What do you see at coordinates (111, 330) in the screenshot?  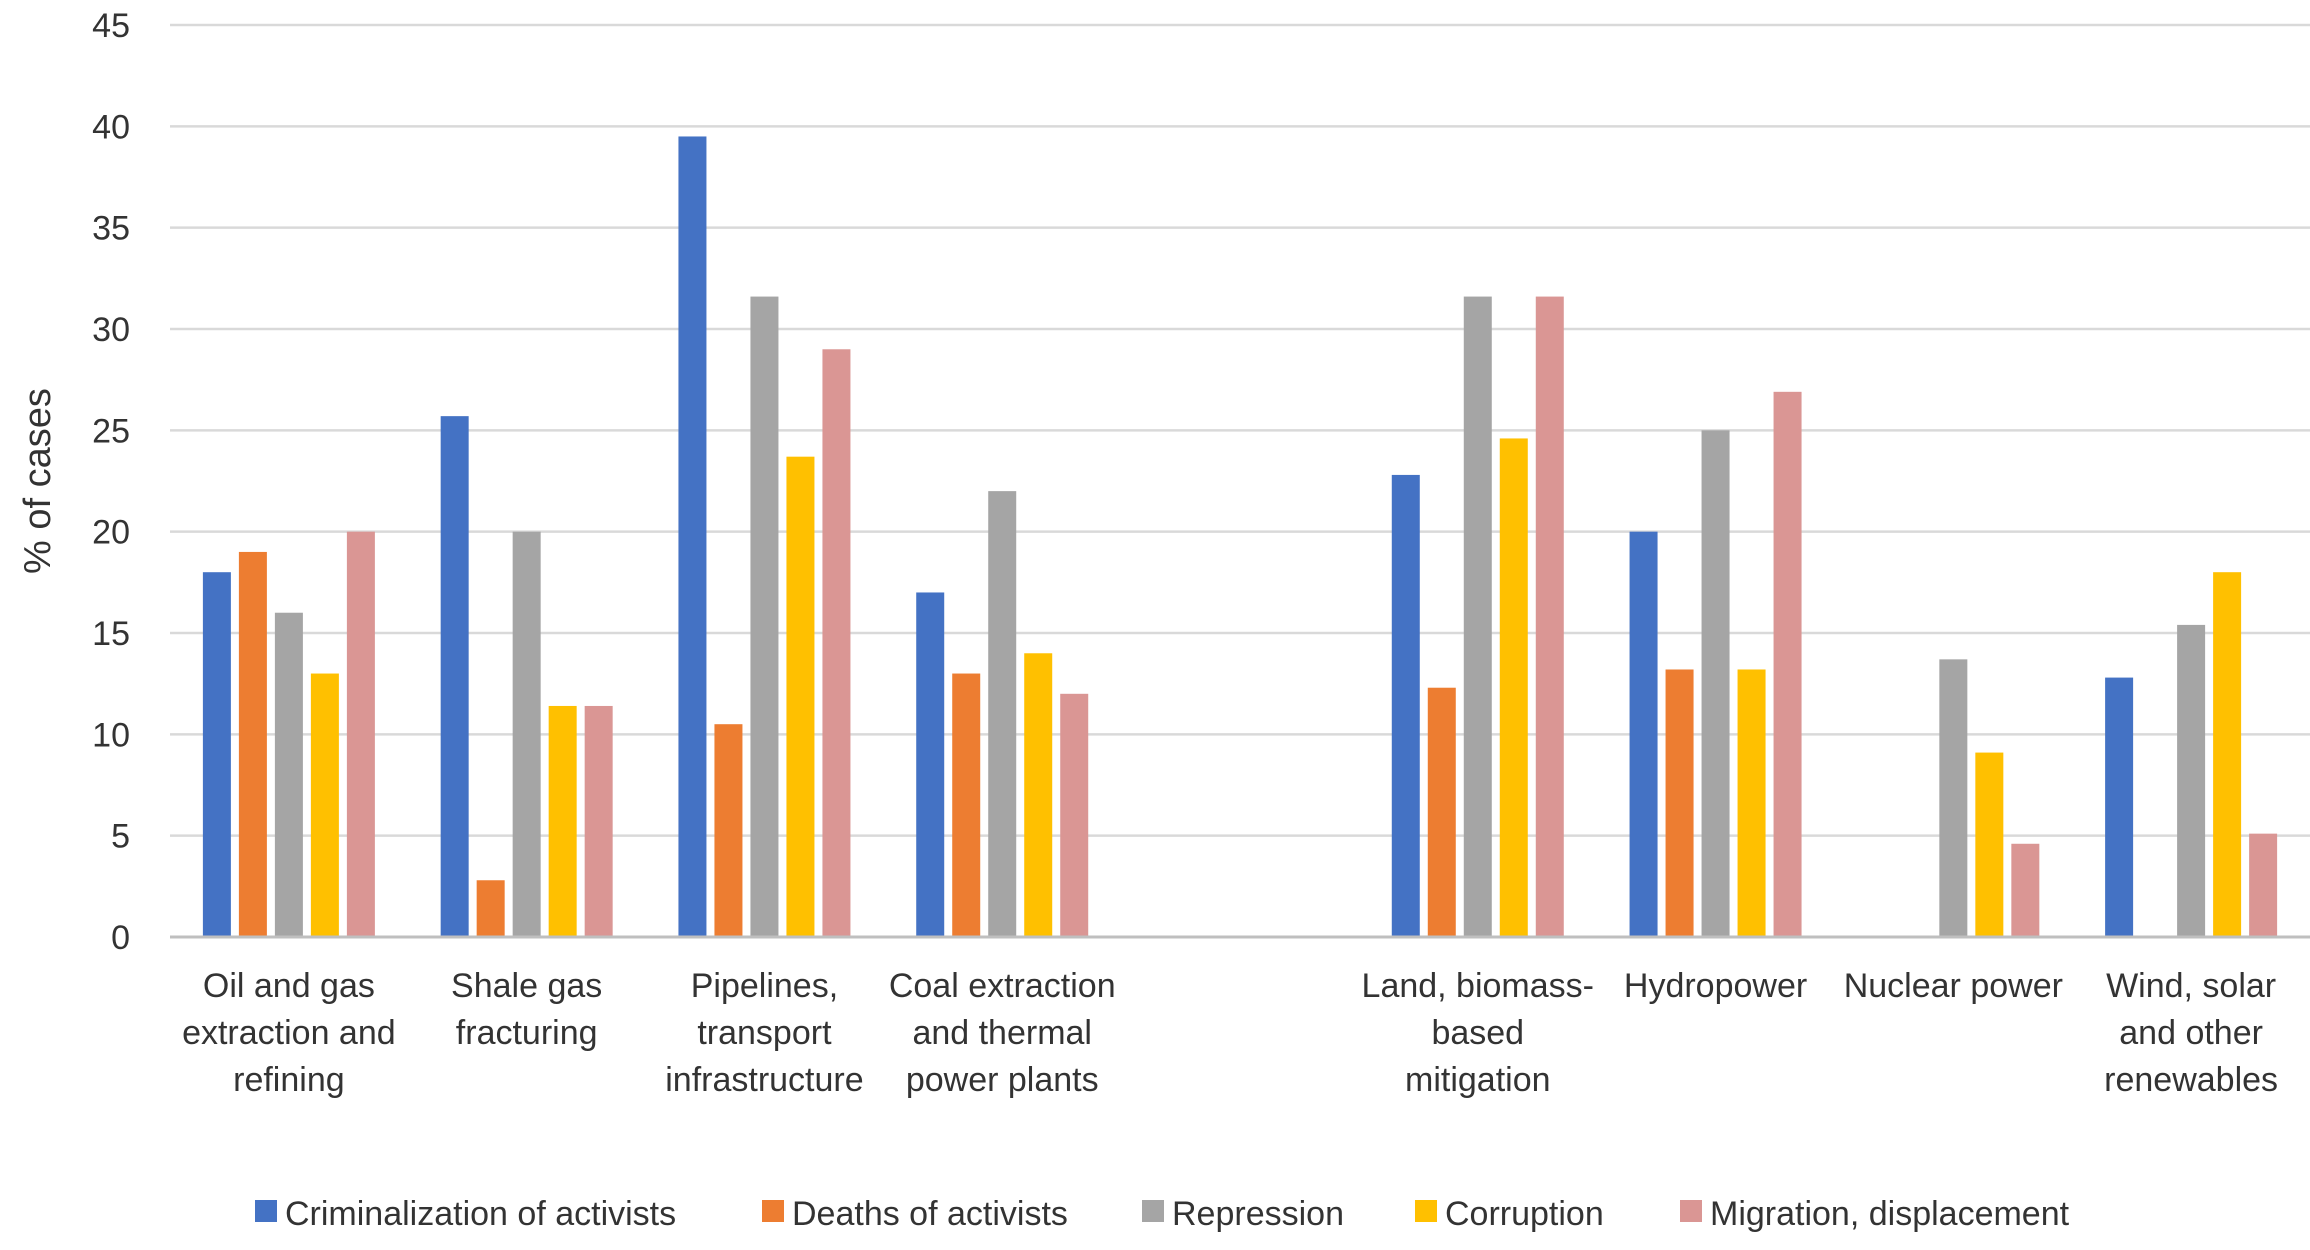 I see `y-tick-label: 30` at bounding box center [111, 330].